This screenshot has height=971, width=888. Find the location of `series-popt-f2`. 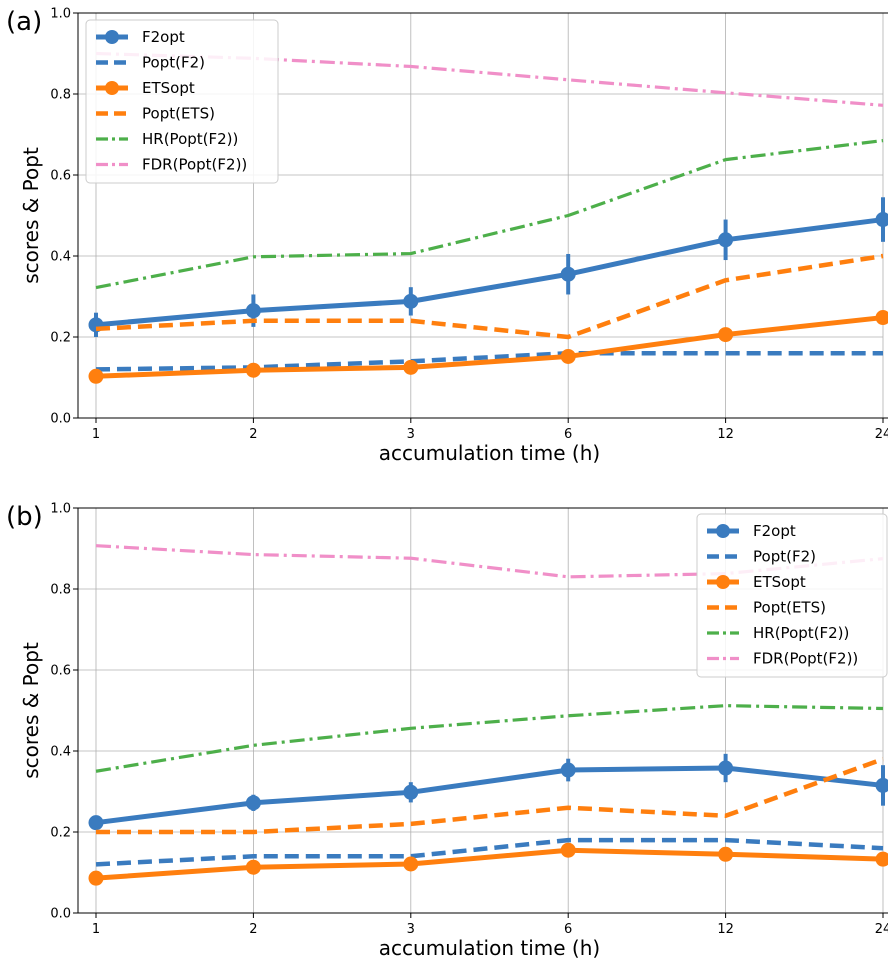

series-popt-f2 is located at coordinates (489, 852).